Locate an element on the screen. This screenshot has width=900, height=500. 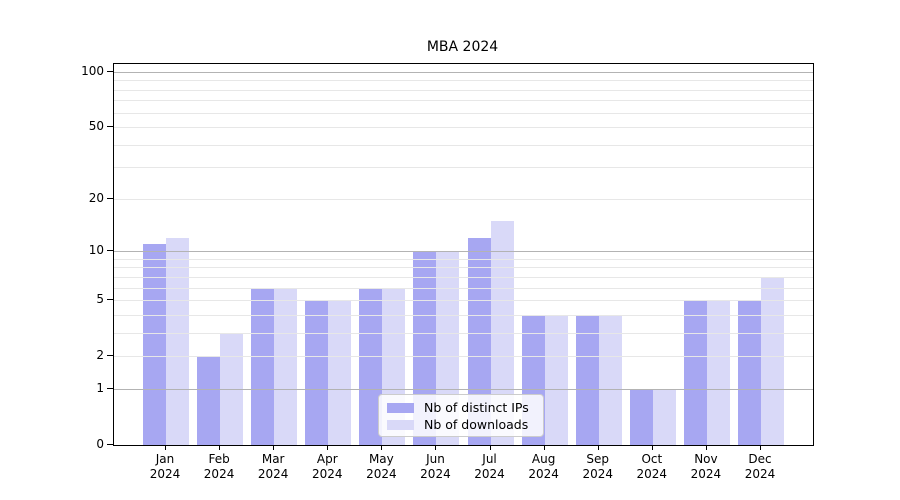
x-tick-label: Sep 2024 is located at coordinates (597, 466).